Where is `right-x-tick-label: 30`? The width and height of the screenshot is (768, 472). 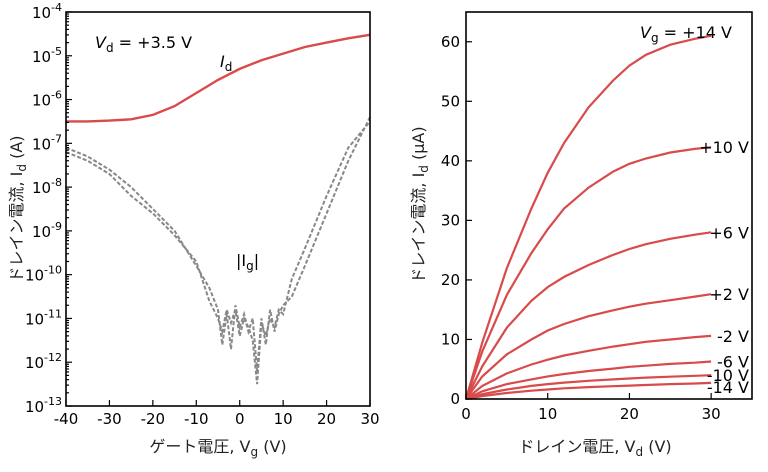 right-x-tick-label: 30 is located at coordinates (711, 414).